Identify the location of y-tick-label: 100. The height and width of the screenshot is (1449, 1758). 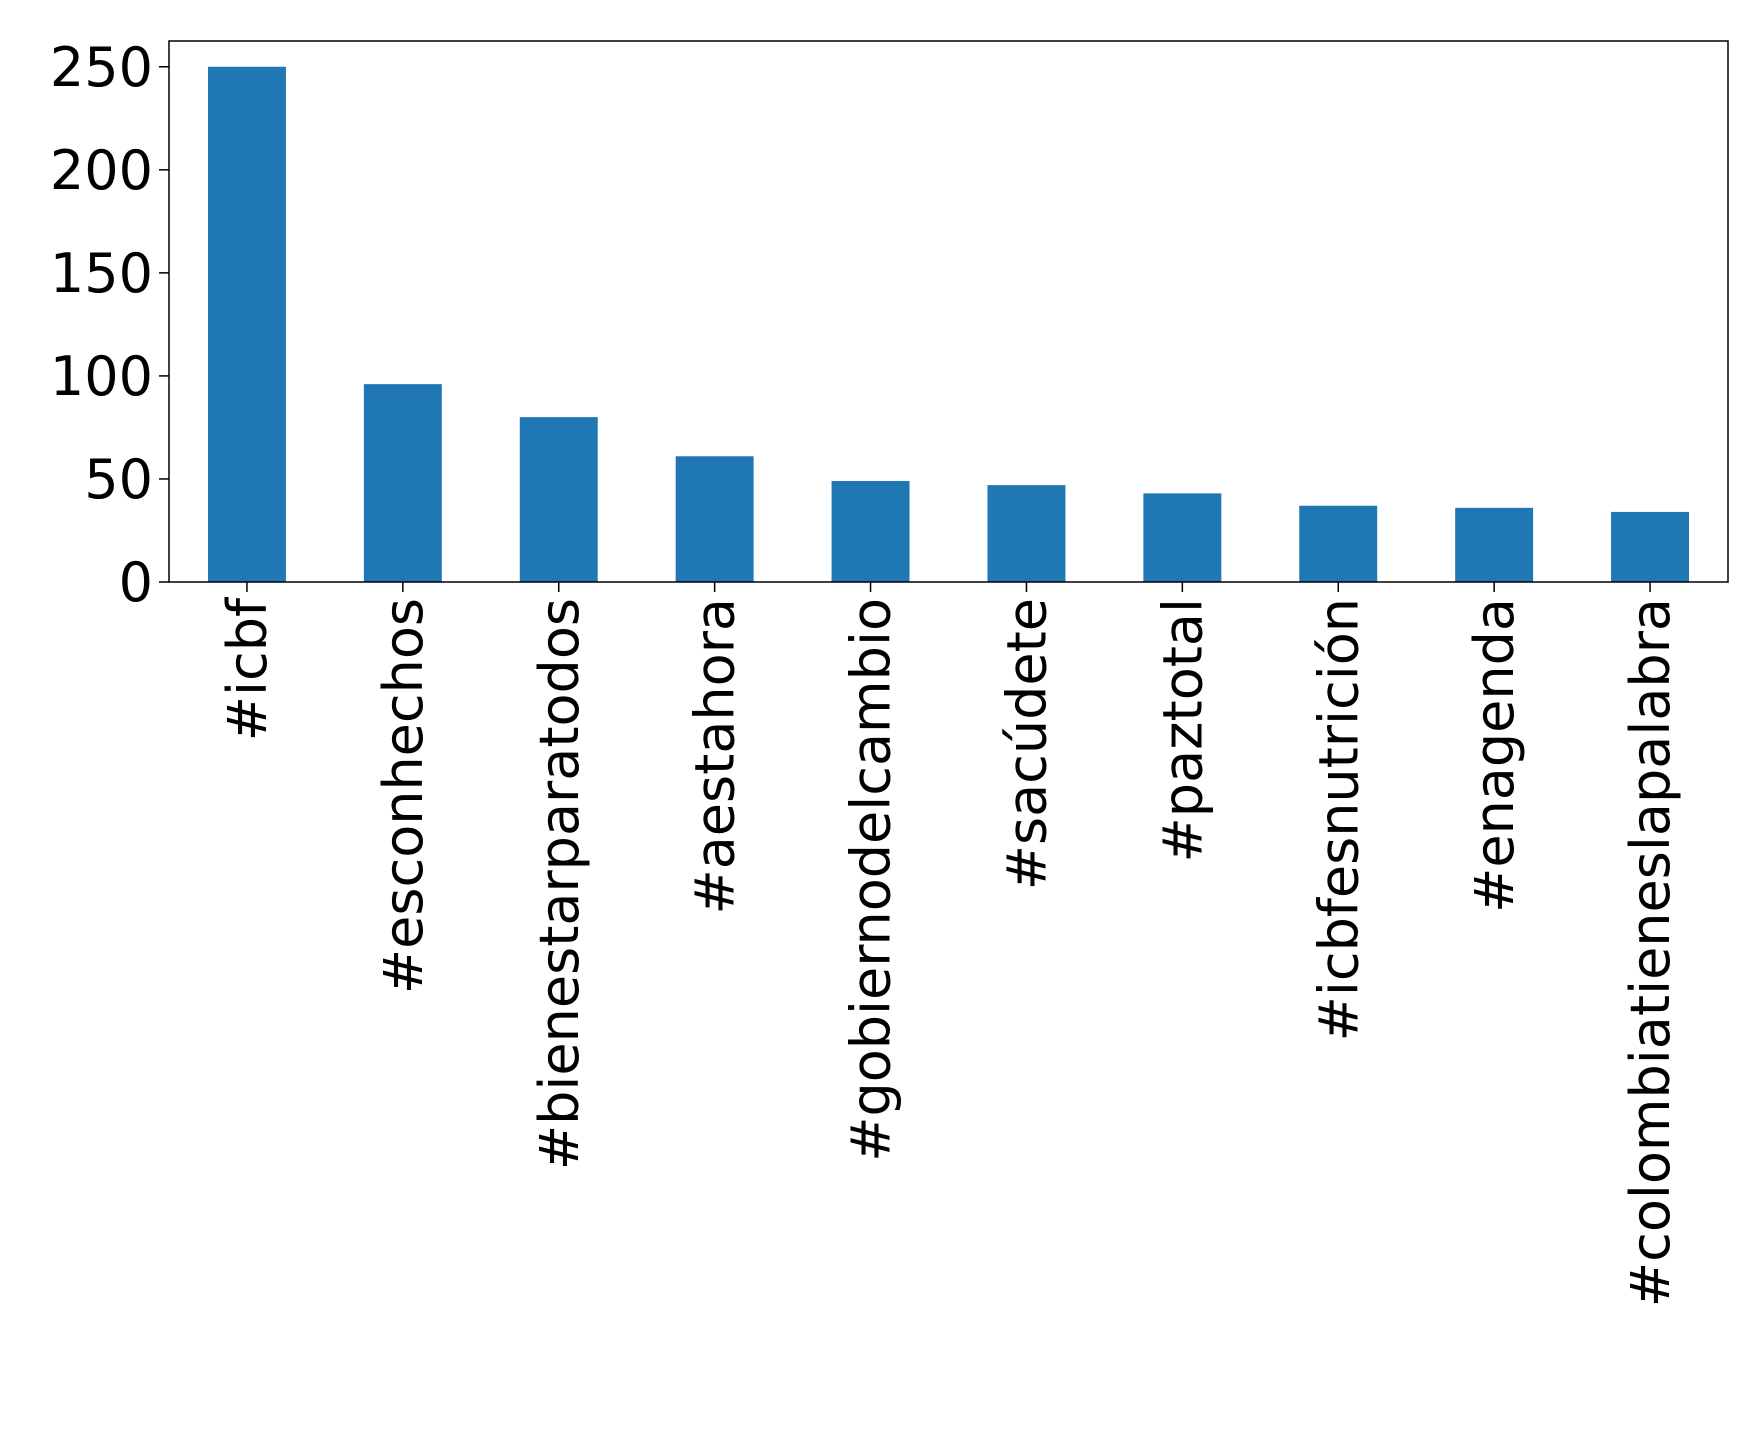
(101, 376).